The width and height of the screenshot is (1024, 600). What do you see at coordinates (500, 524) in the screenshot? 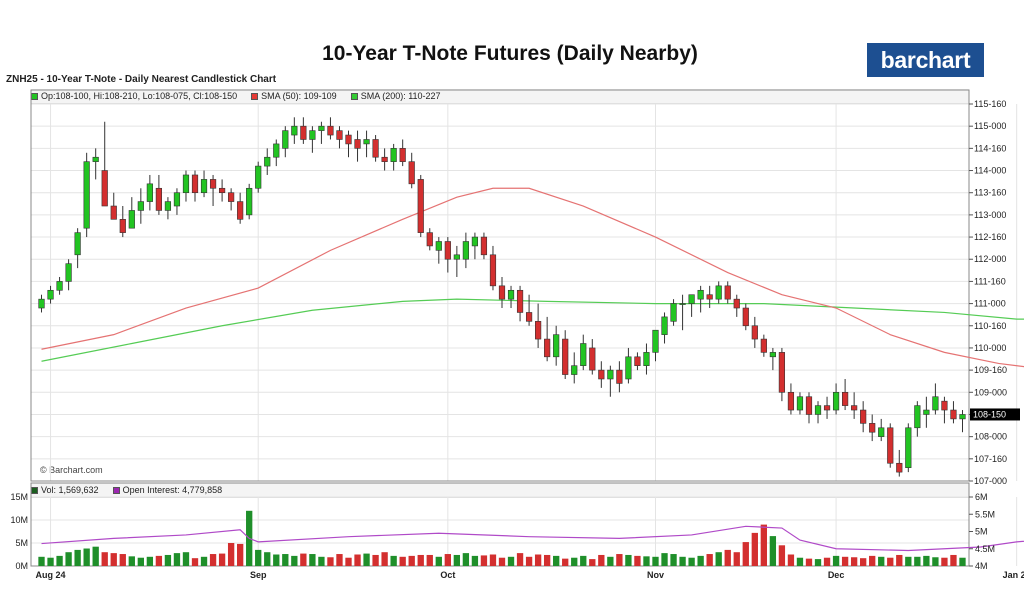
I see `volume-frame` at bounding box center [500, 524].